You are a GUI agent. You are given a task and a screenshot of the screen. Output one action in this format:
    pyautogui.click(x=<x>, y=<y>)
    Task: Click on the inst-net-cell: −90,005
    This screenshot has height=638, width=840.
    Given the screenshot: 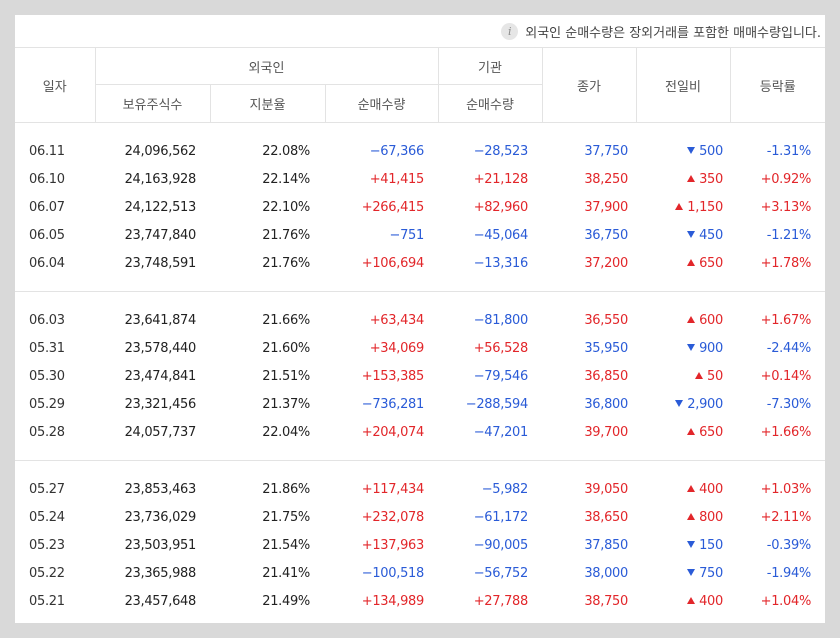 What is the action you would take?
    pyautogui.click(x=501, y=545)
    